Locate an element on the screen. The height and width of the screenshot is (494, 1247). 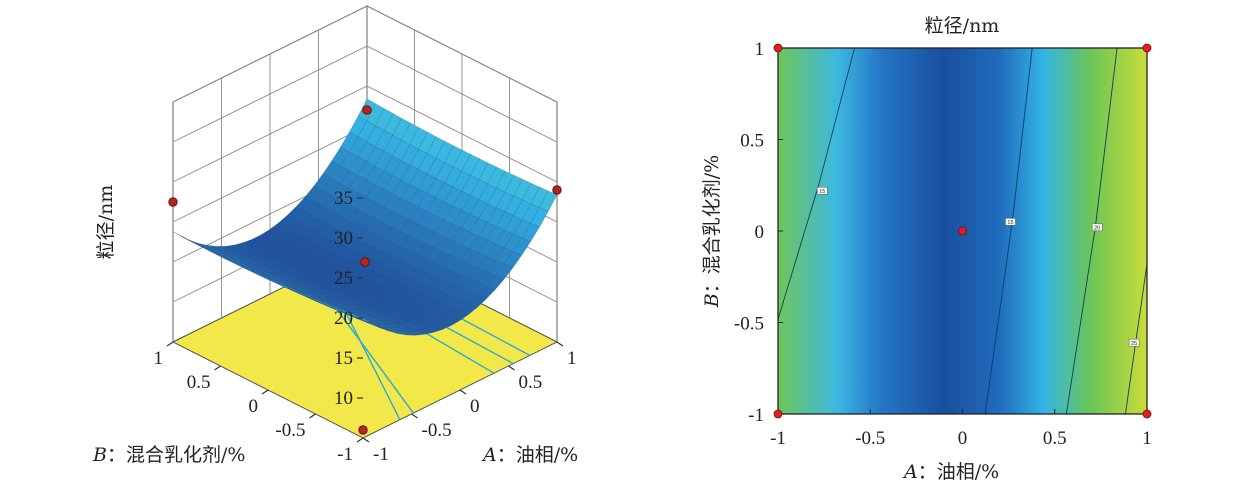
z-tick-label: 35 is located at coordinates (343, 198).